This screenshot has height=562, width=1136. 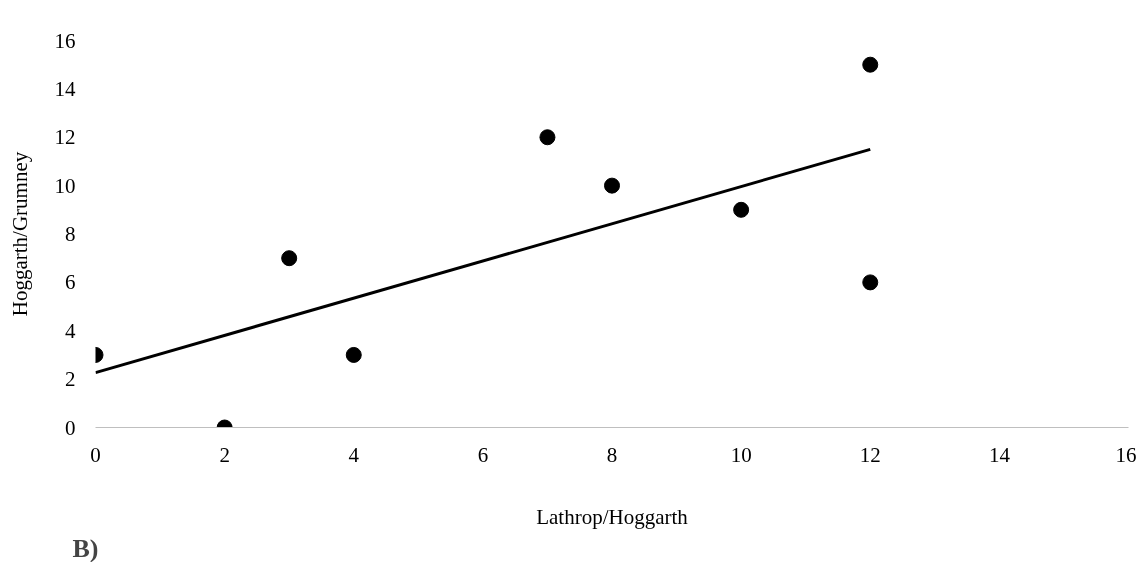 What do you see at coordinates (70, 427) in the screenshot?
I see `y-tick-label: 0` at bounding box center [70, 427].